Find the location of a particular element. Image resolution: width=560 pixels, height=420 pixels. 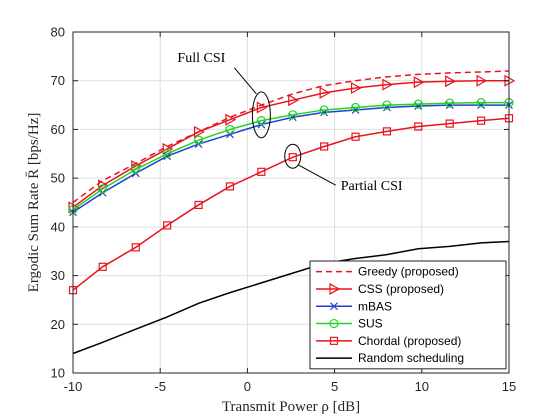

legend-entry: Random scheduling is located at coordinates (390, 358).